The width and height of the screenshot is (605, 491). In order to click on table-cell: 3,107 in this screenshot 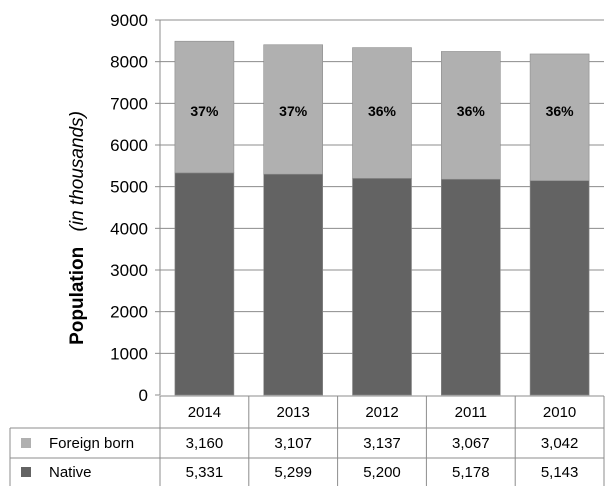, I will do `click(293, 443)`.